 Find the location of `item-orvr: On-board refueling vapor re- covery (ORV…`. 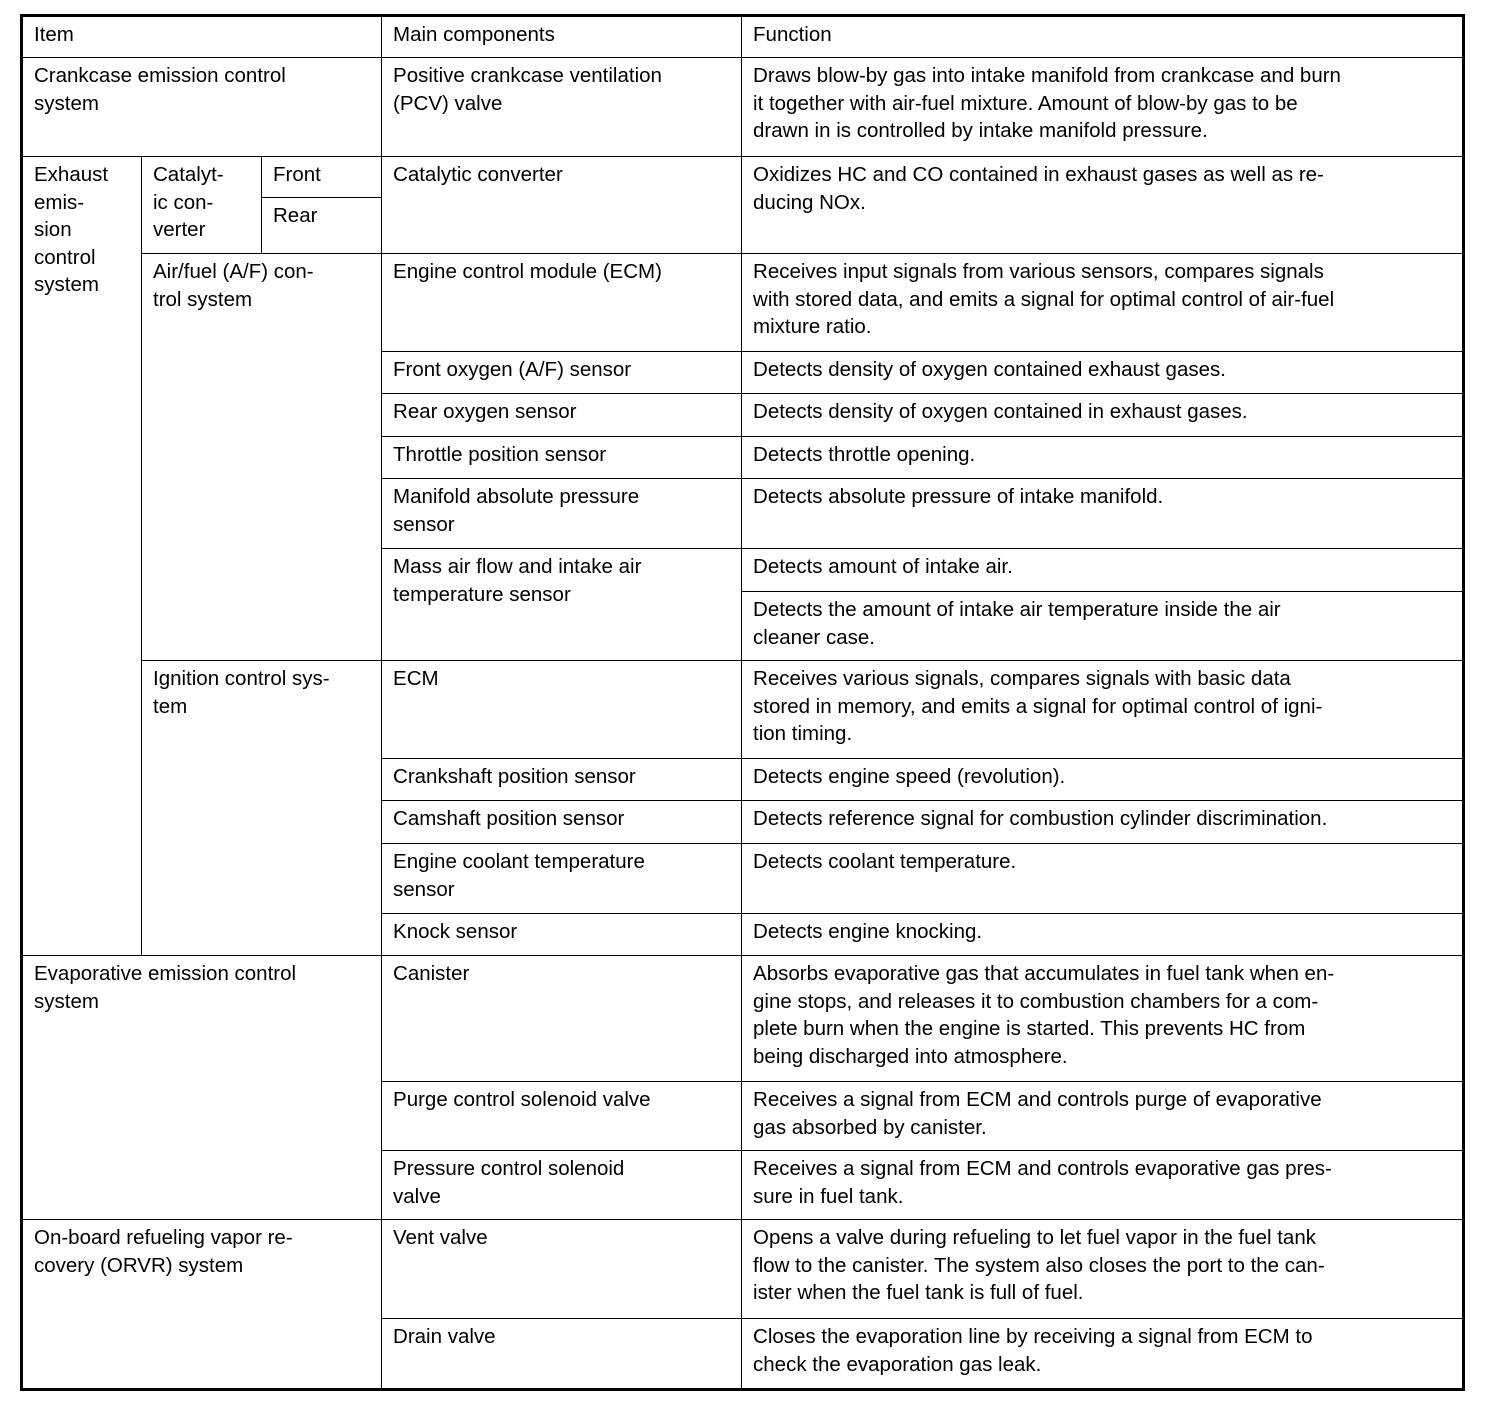

item-orvr: On-board refueling vapor re- covery (ORV… is located at coordinates (201, 1304).